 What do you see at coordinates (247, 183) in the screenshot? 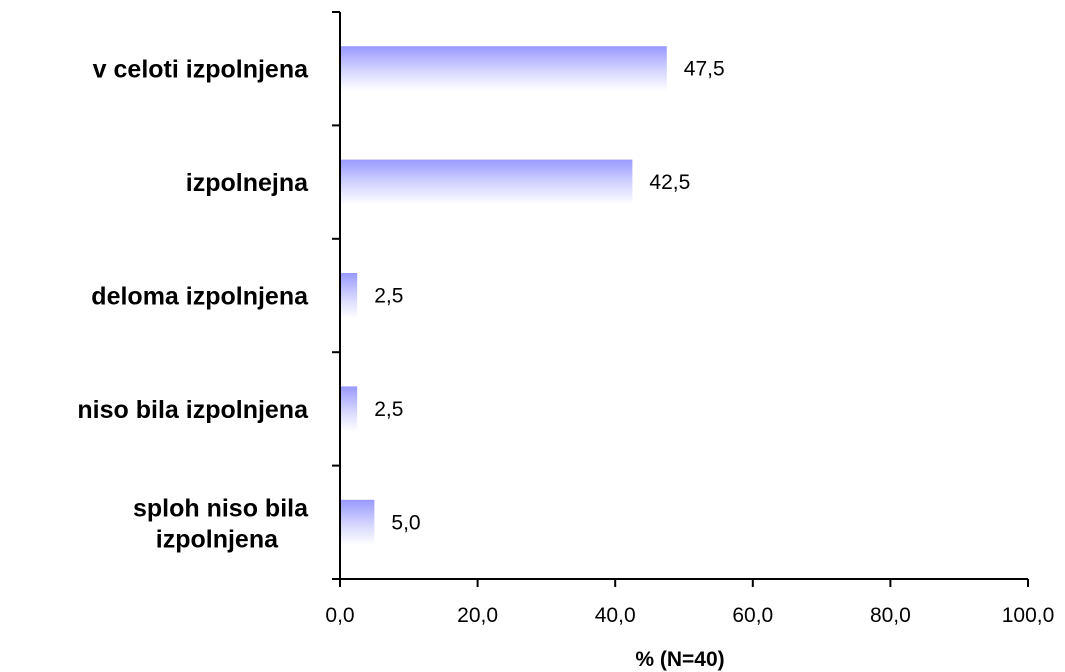
I see `category-label: izpolnejna` at bounding box center [247, 183].